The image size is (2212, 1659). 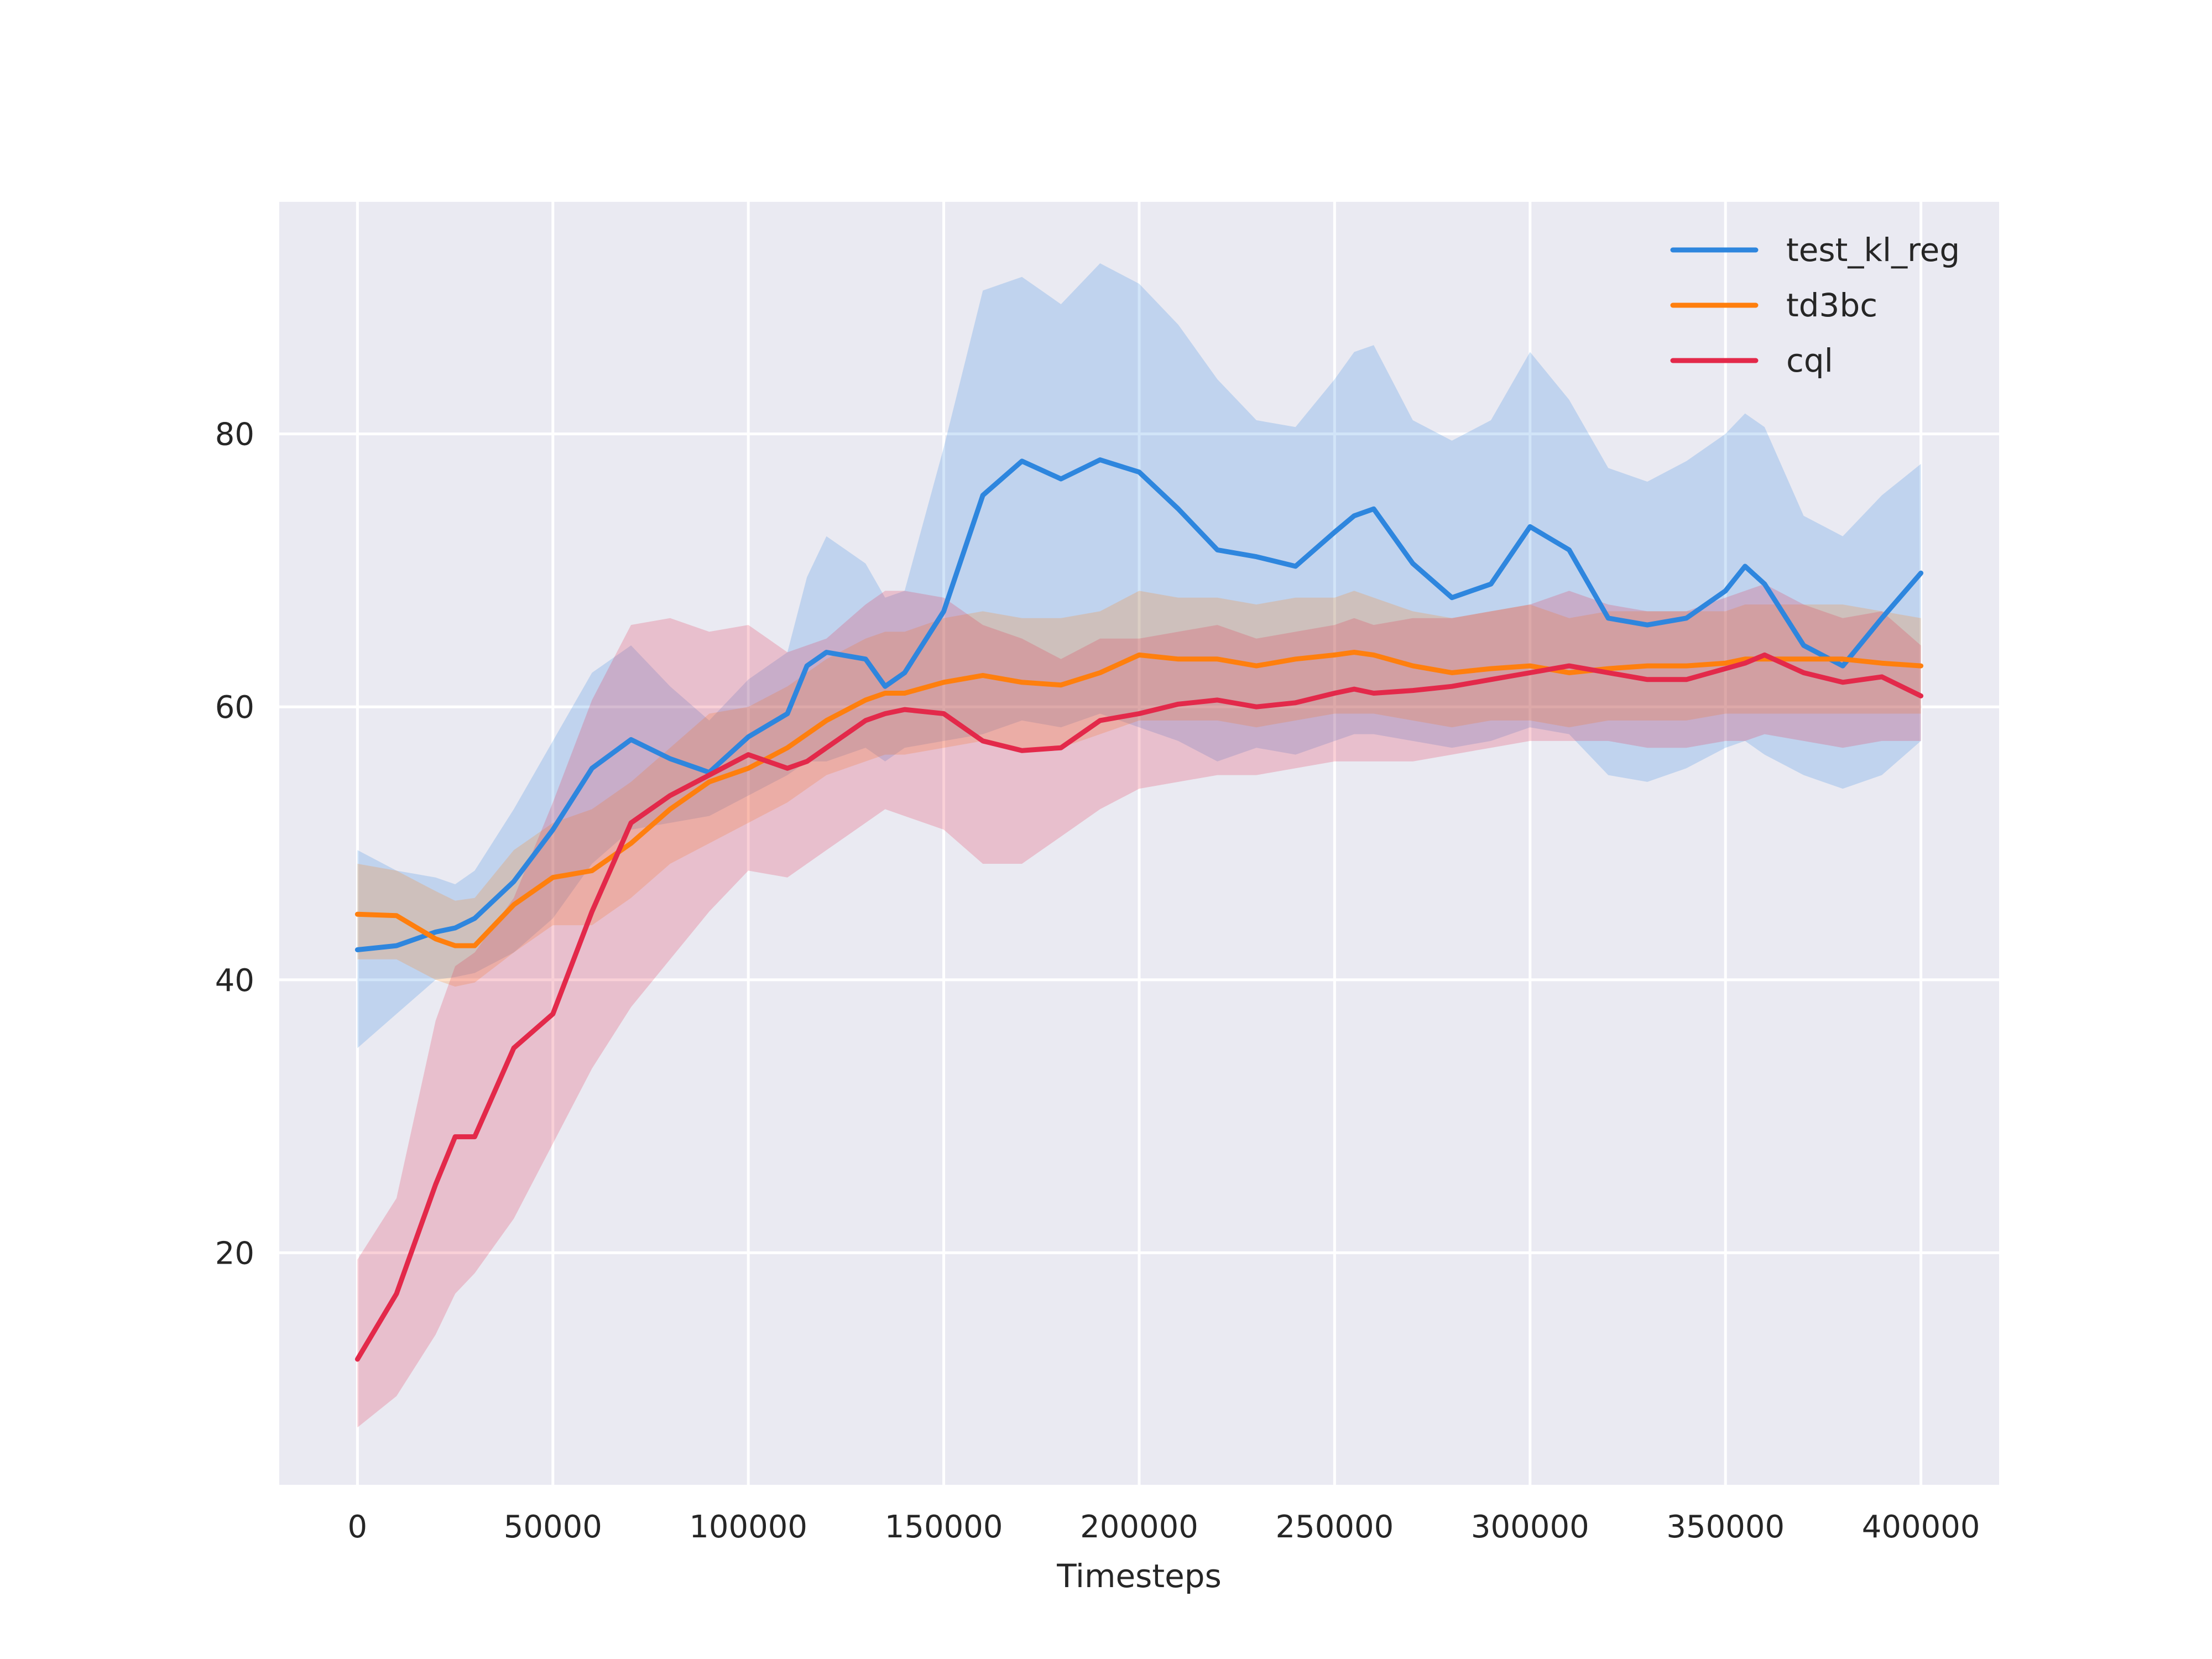 What do you see at coordinates (1530, 1527) in the screenshot?
I see `x-tick-label: 300000` at bounding box center [1530, 1527].